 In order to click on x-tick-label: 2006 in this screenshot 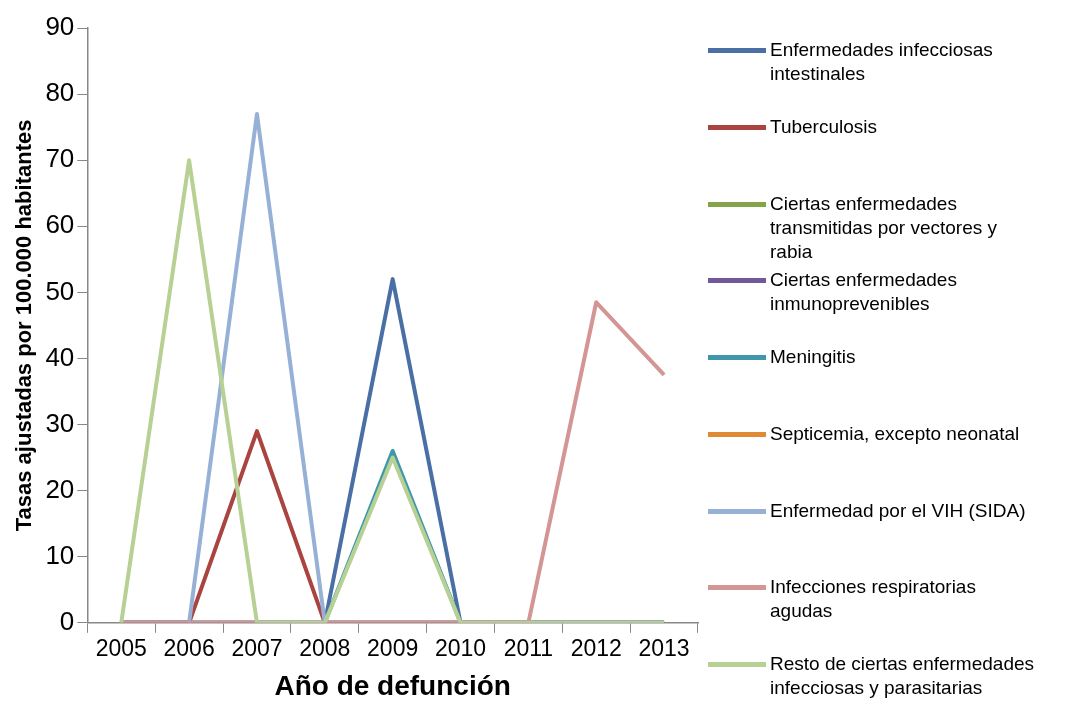, I will do `click(189, 647)`.